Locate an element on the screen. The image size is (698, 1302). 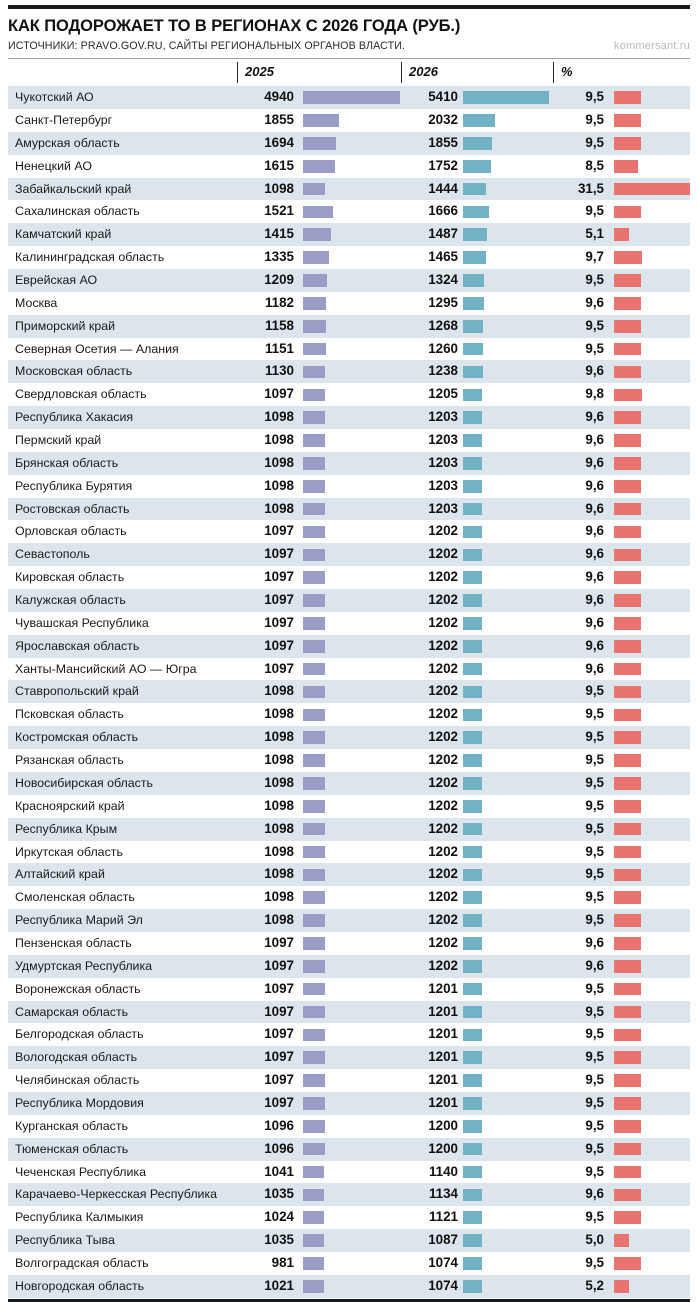
table-row: Республика Марий Эл 1098 1202 9,5 is located at coordinates (349, 920).